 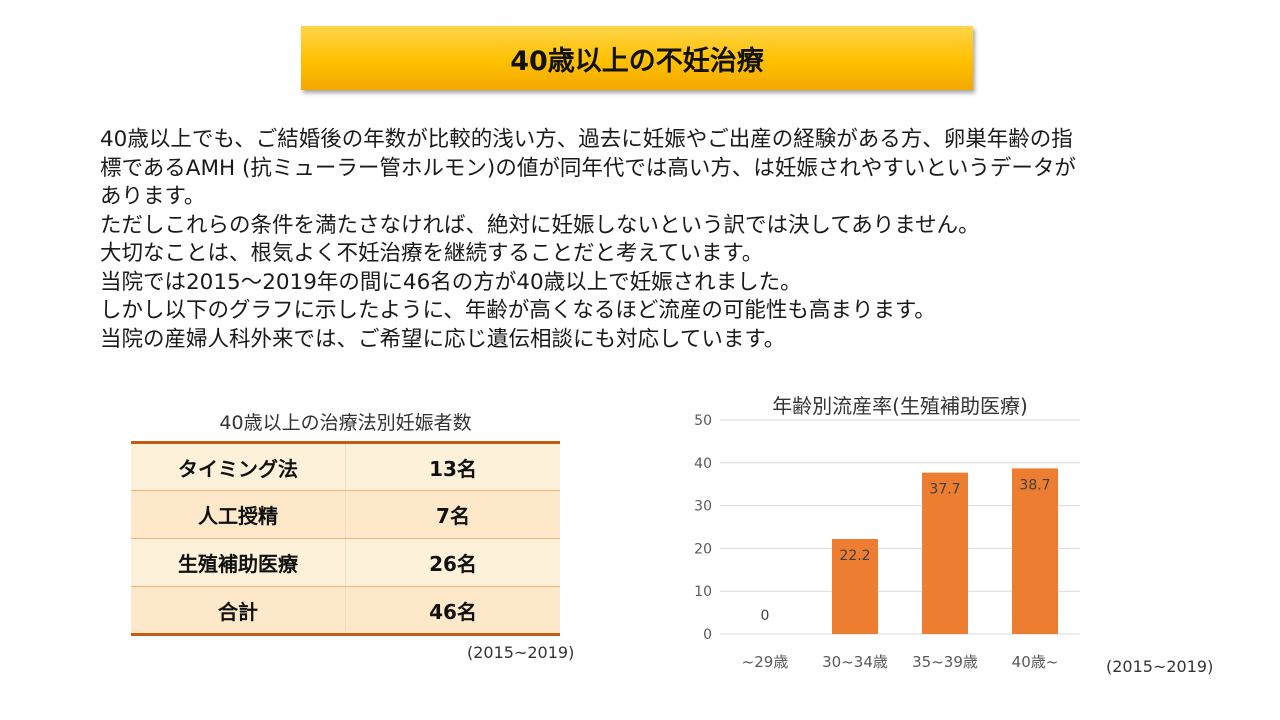 I want to click on y-tick-label: 50, so click(x=703, y=421).